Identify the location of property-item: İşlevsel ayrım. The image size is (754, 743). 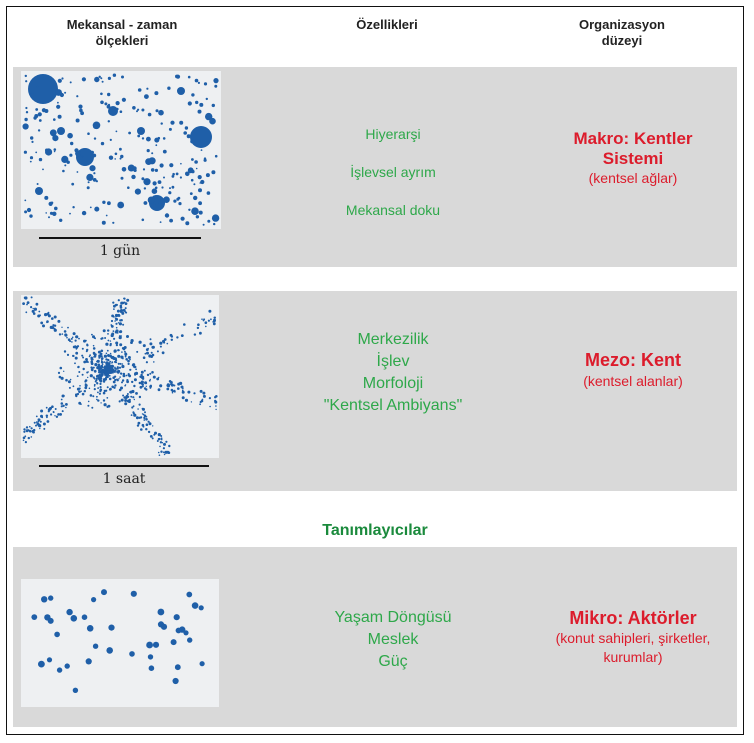
(393, 172).